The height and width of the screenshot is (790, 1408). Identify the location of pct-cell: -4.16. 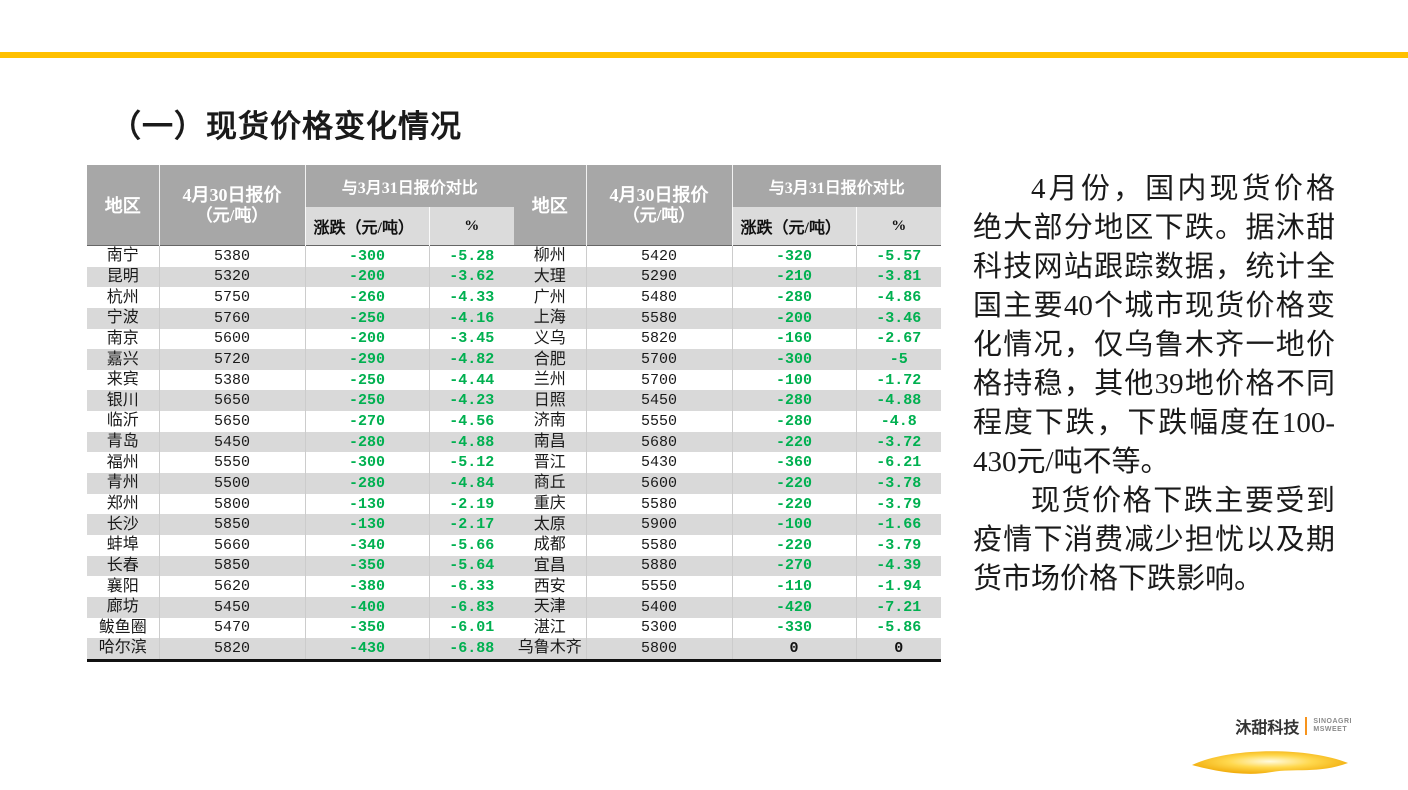
(472, 318).